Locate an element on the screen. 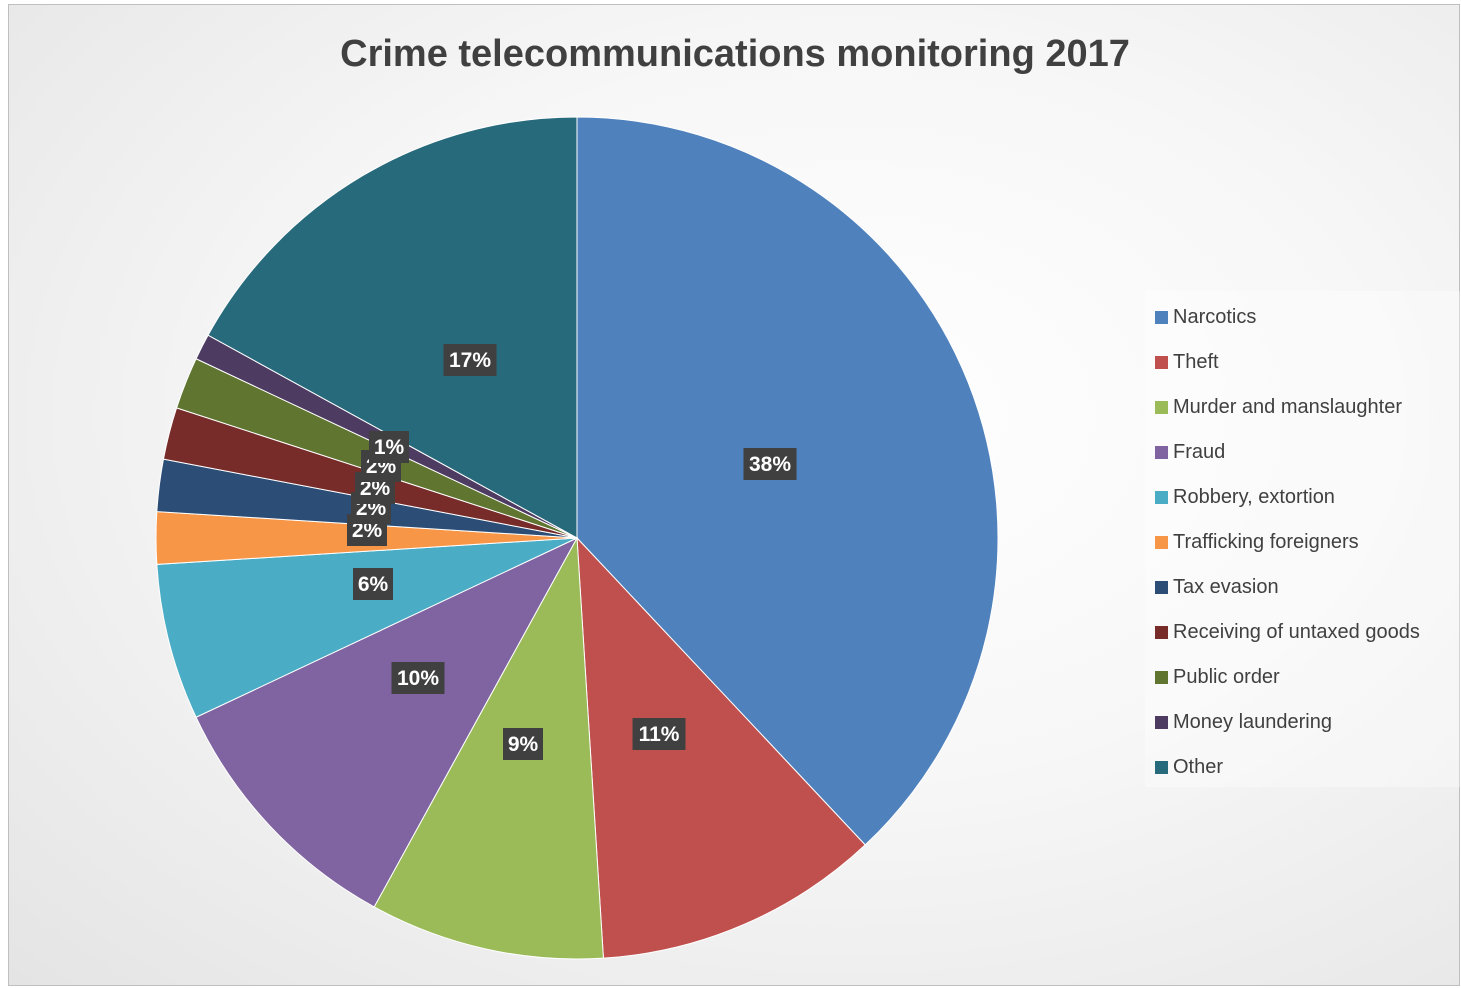 The width and height of the screenshot is (1461, 988). legend-item: Fraud is located at coordinates (1190, 452).